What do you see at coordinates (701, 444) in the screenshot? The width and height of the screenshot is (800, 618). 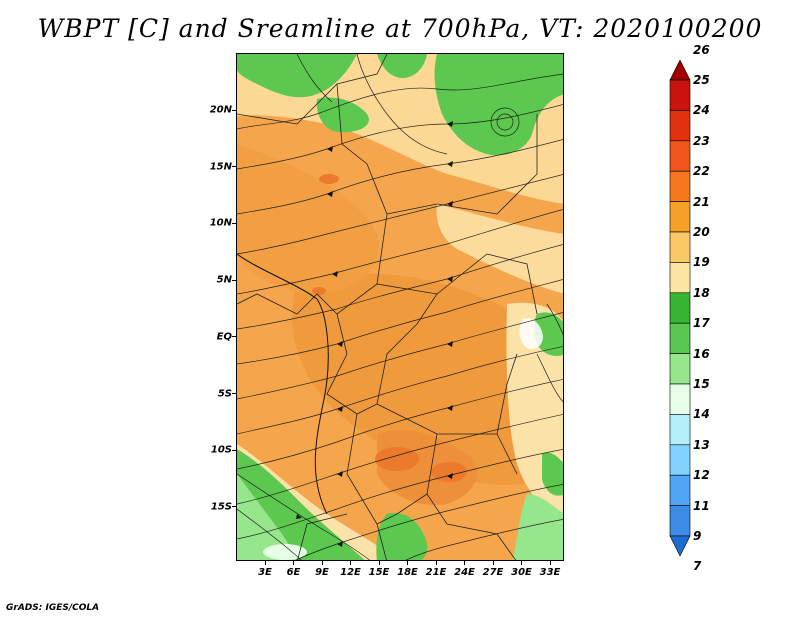 I see `colorbar-label: 13` at bounding box center [701, 444].